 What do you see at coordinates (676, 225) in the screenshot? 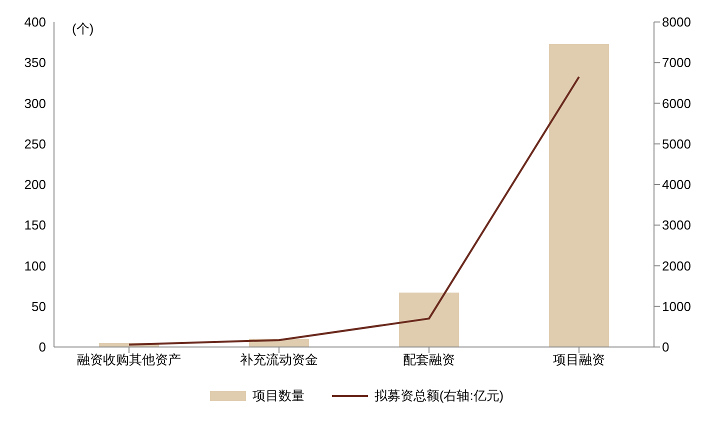
I see `y2-tick-label: 3000` at bounding box center [676, 225].